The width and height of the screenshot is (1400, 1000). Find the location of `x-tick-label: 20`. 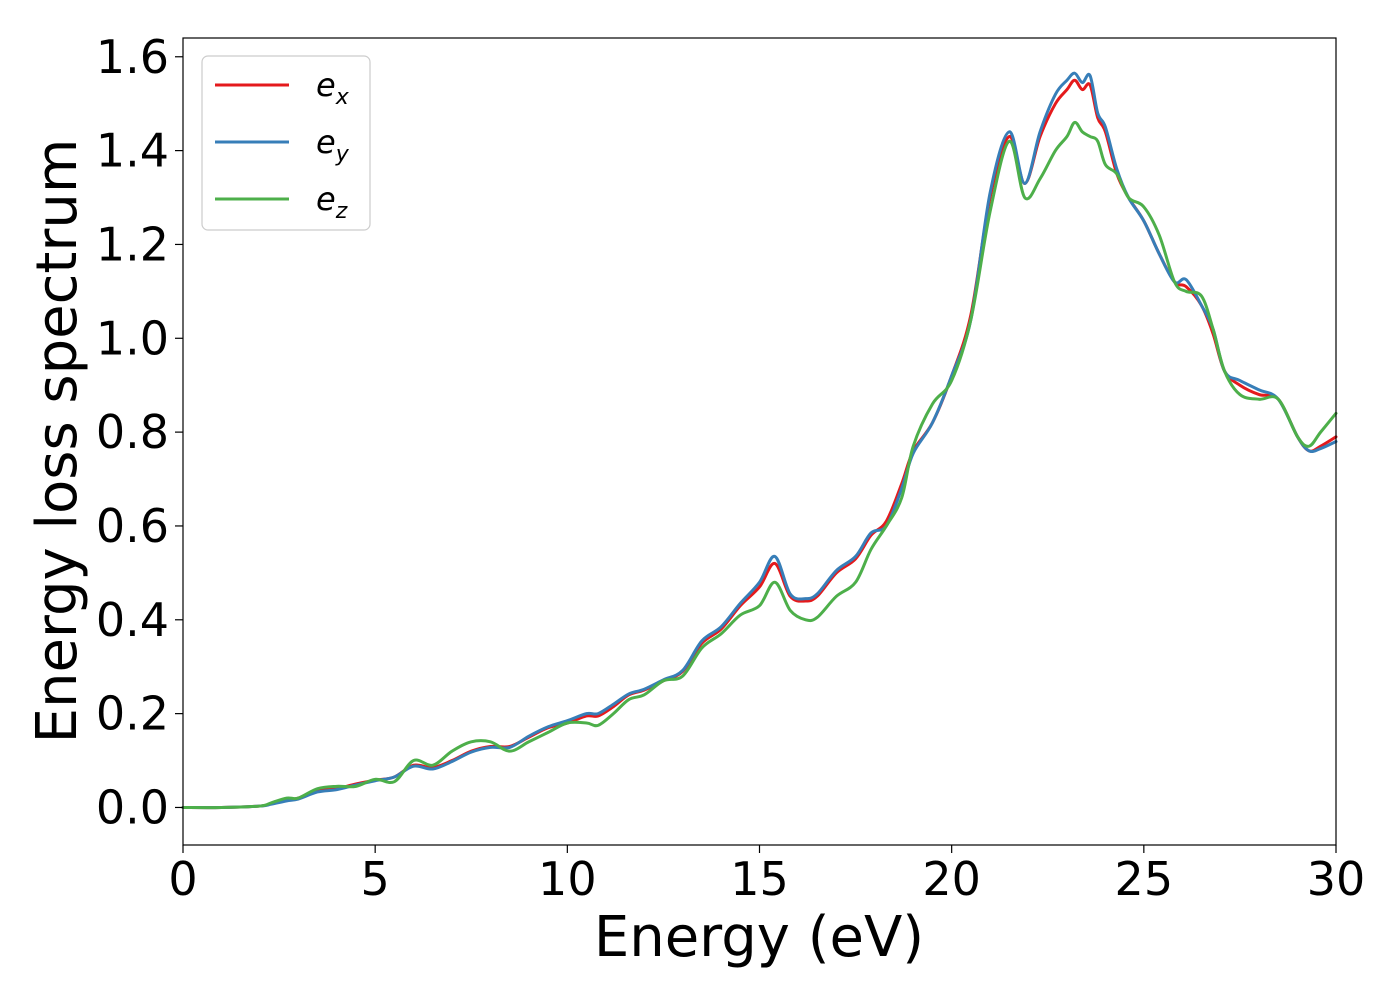

x-tick-label: 20 is located at coordinates (951, 879).